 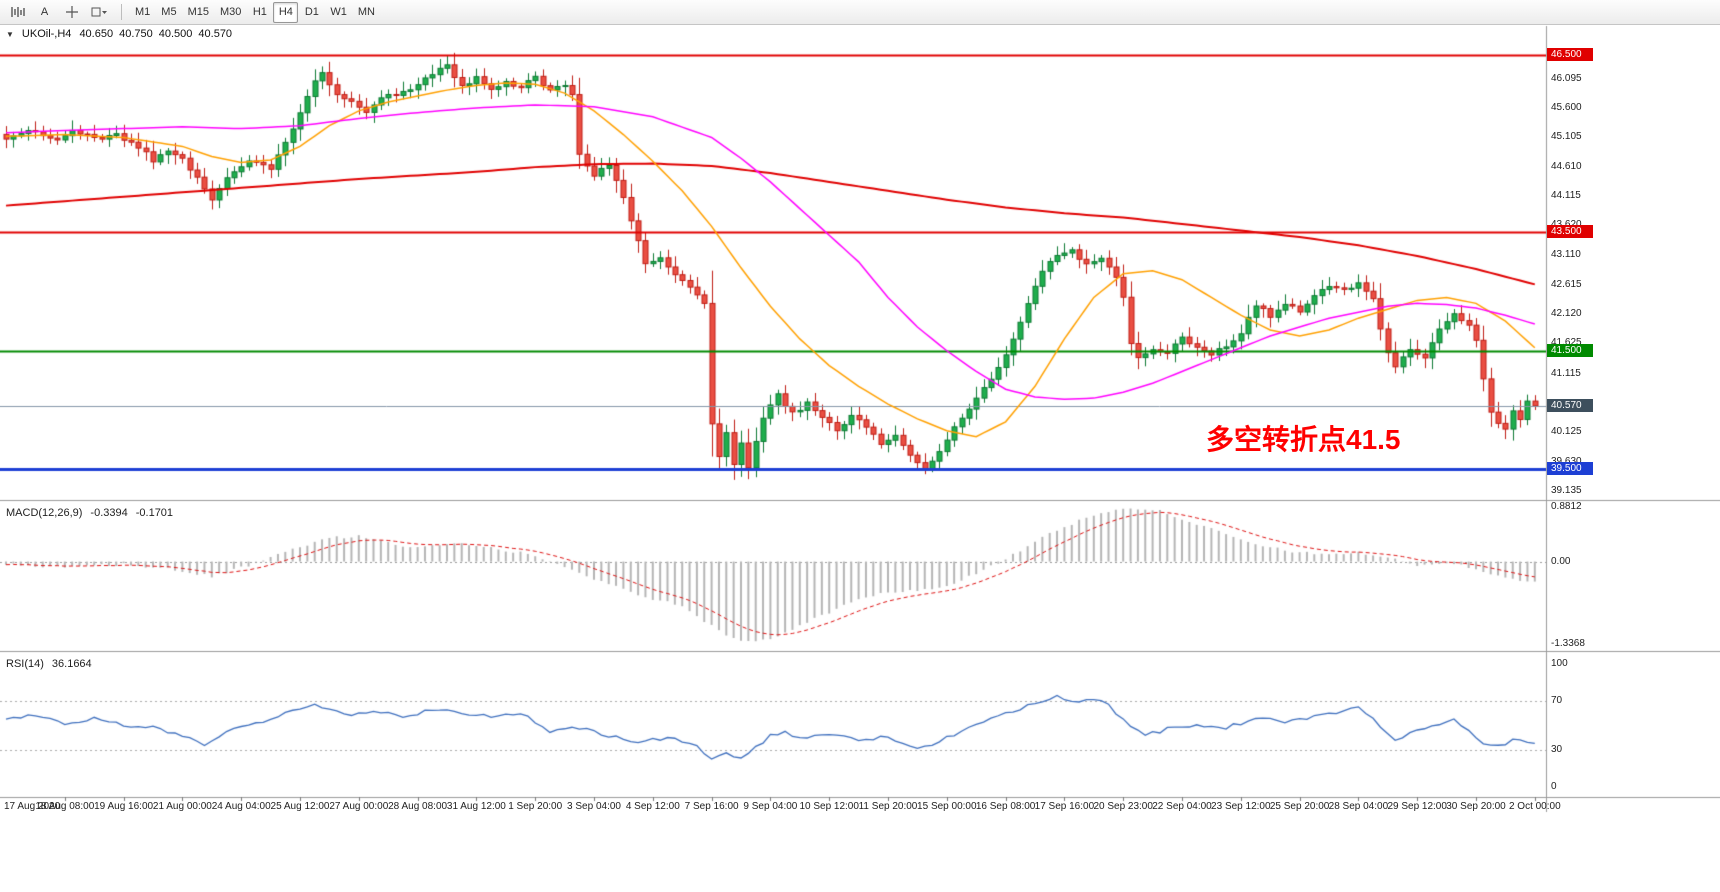 I want to click on timeframe-m15: M15, so click(x=198, y=12).